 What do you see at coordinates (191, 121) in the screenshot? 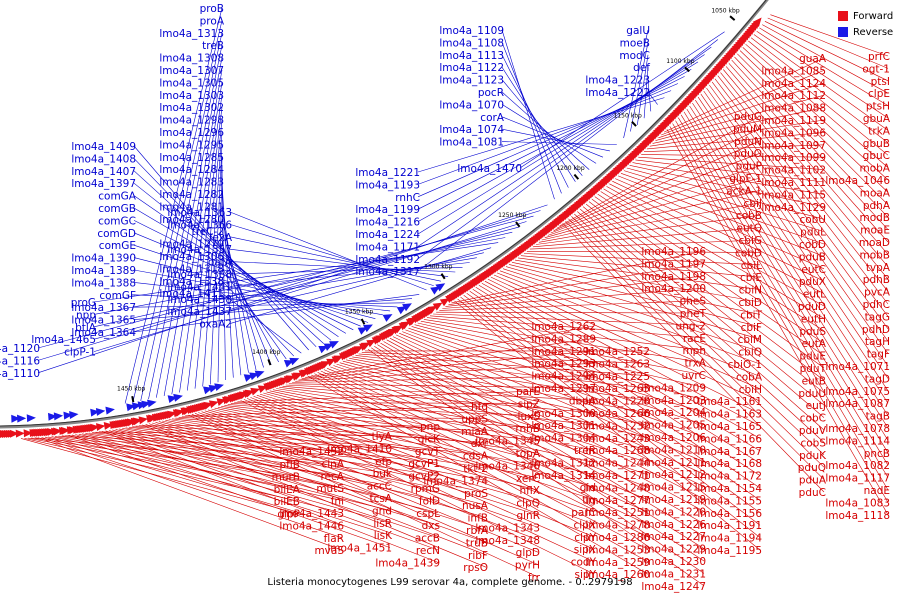
I see `reverse-gene-label: lmo4a_1298` at bounding box center [191, 121].